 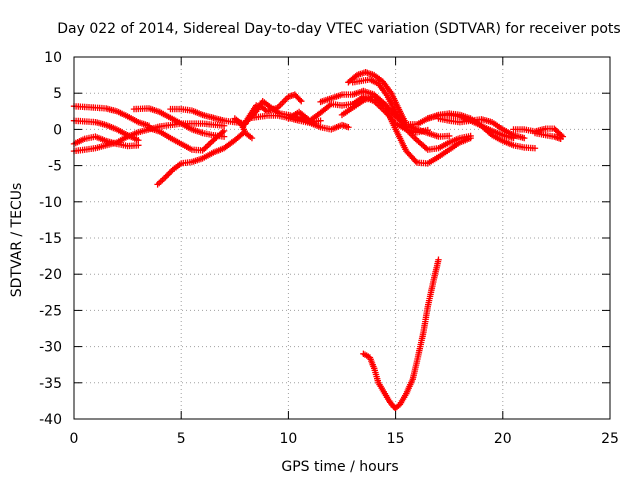 What do you see at coordinates (50, 420) in the screenshot?
I see `y-tick-label: -40` at bounding box center [50, 420].